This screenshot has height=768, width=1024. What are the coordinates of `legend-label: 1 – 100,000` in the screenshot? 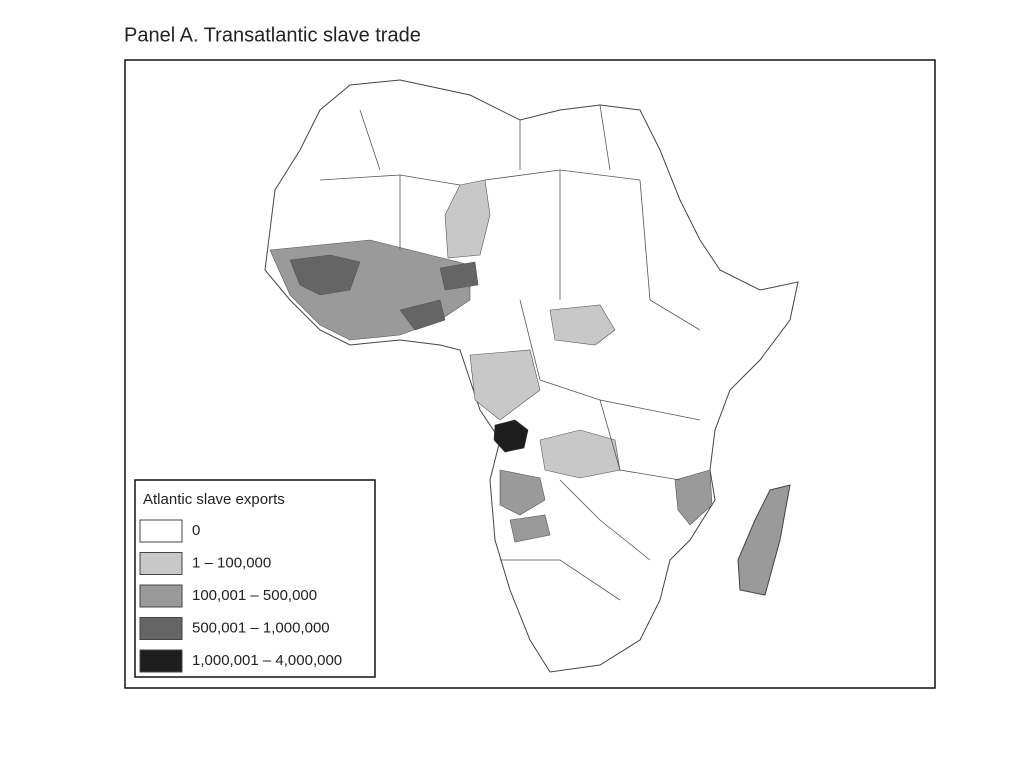 It's located at (231, 562).